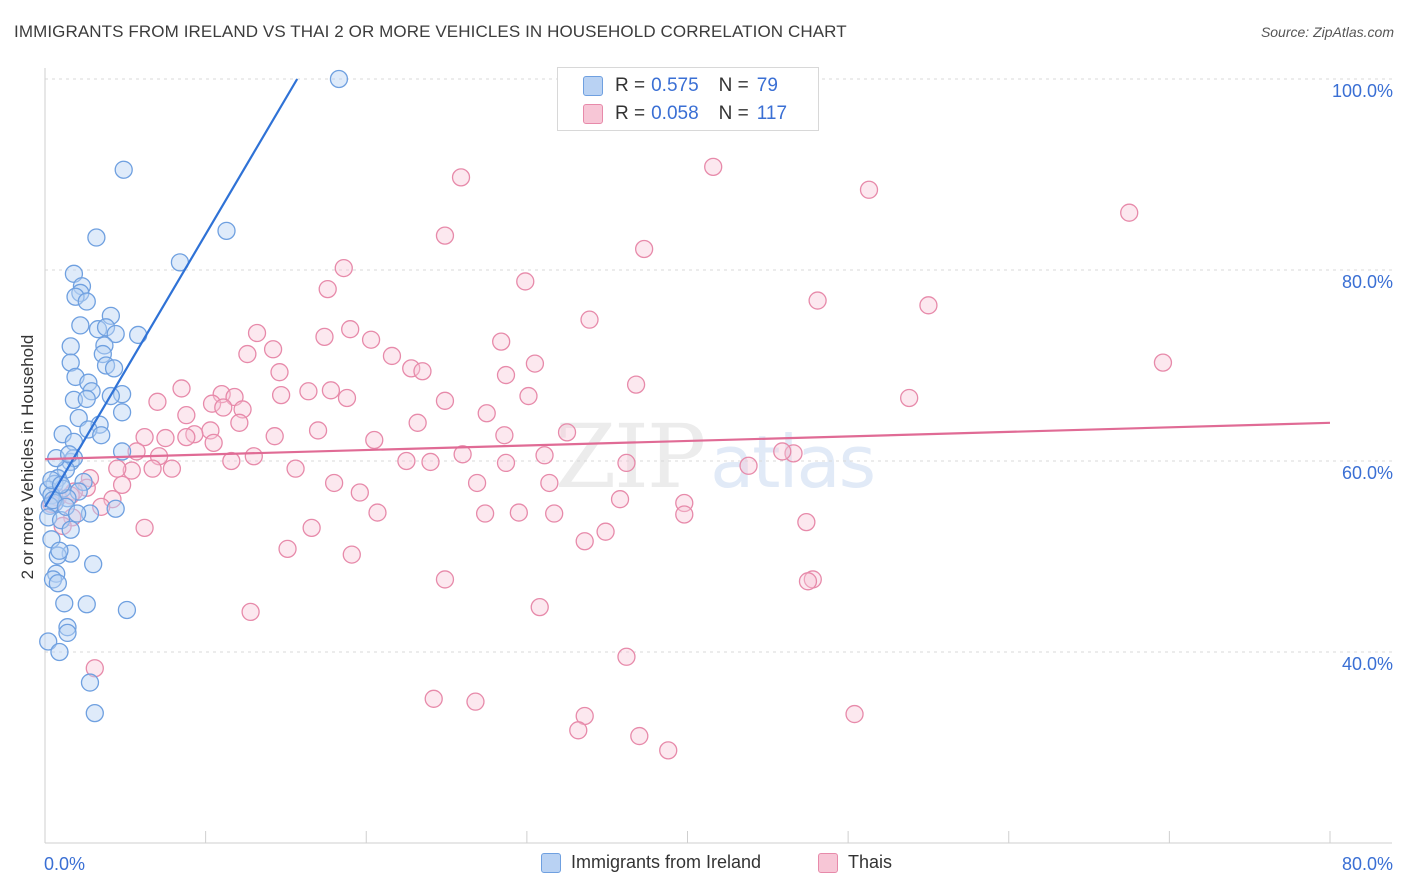 This screenshot has height=892, width=1406. I want to click on x-tick-label: 0.0%, so click(64, 864).